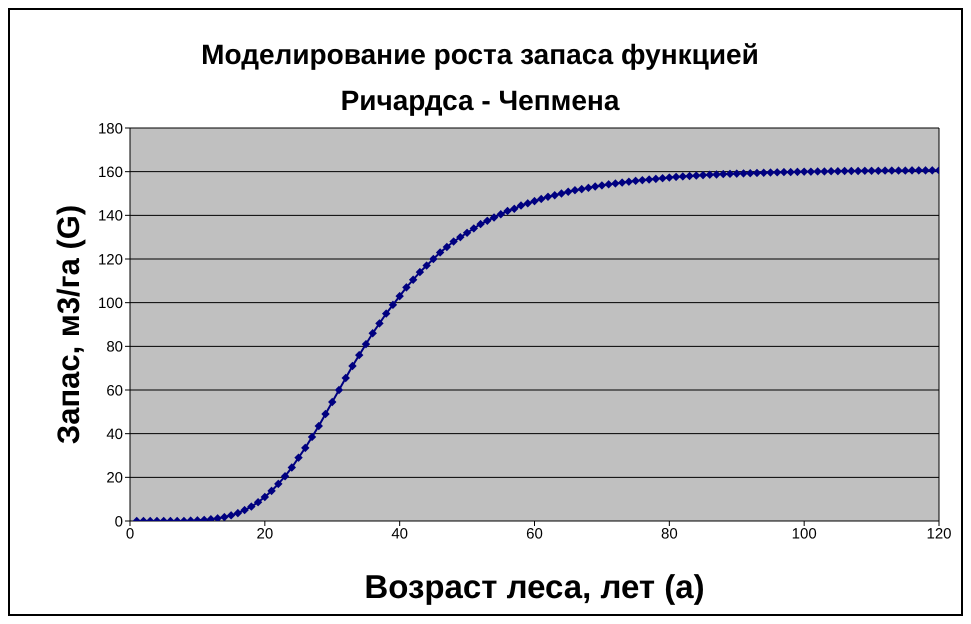 This screenshot has height=624, width=971. What do you see at coordinates (804, 534) in the screenshot?
I see `x-tick-label: 100` at bounding box center [804, 534].